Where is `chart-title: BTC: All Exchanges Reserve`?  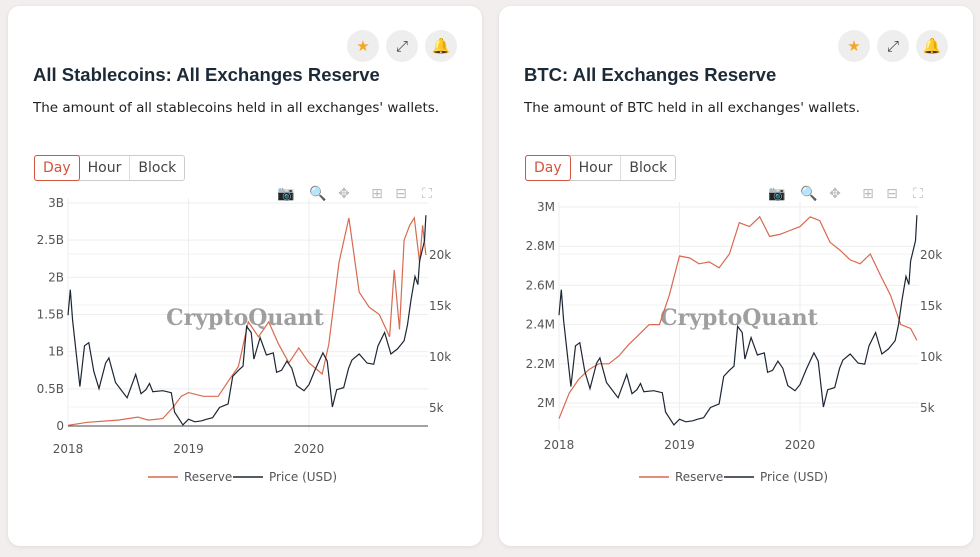 chart-title: BTC: All Exchanges Reserve is located at coordinates (650, 74).